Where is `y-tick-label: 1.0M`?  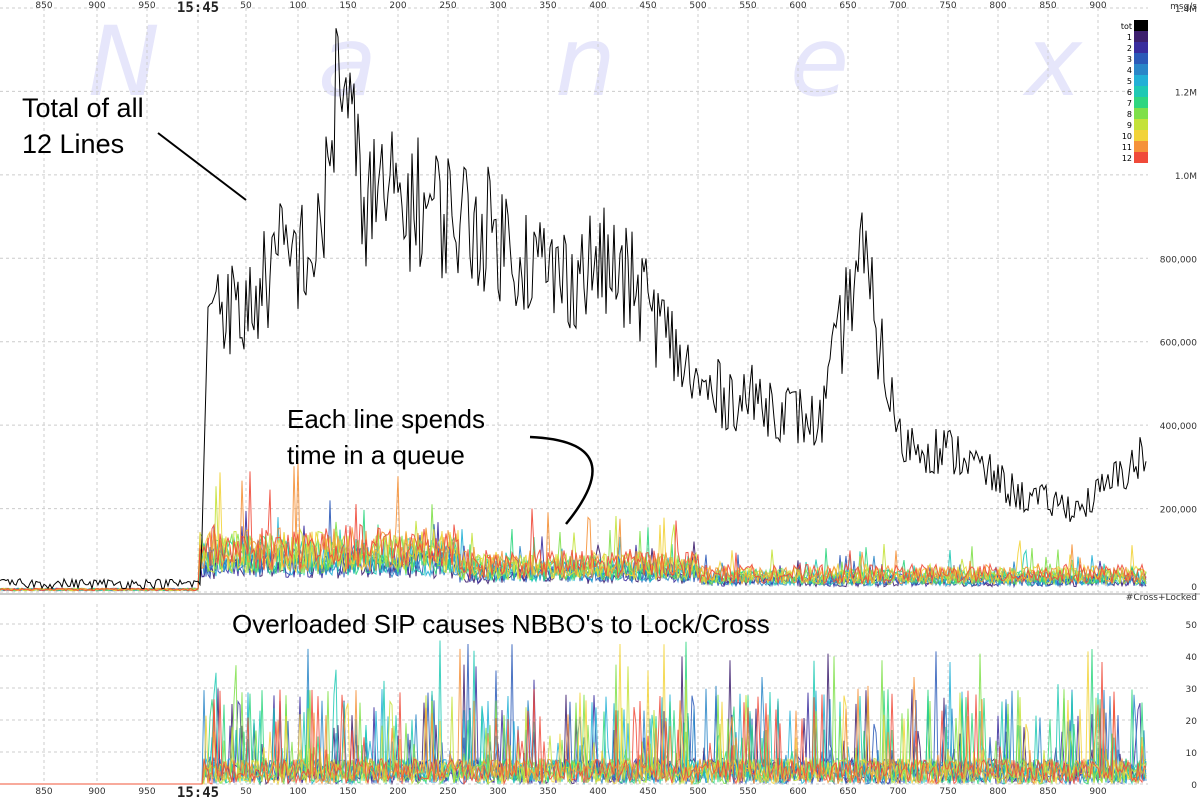
y-tick-label: 1.0M is located at coordinates (1186, 177).